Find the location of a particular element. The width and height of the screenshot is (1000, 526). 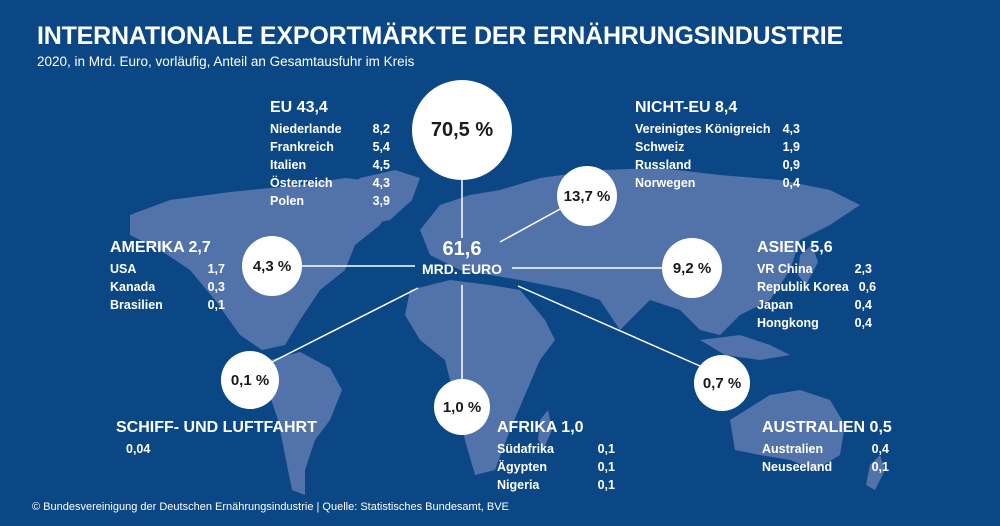

south-america is located at coordinates (305, 423).